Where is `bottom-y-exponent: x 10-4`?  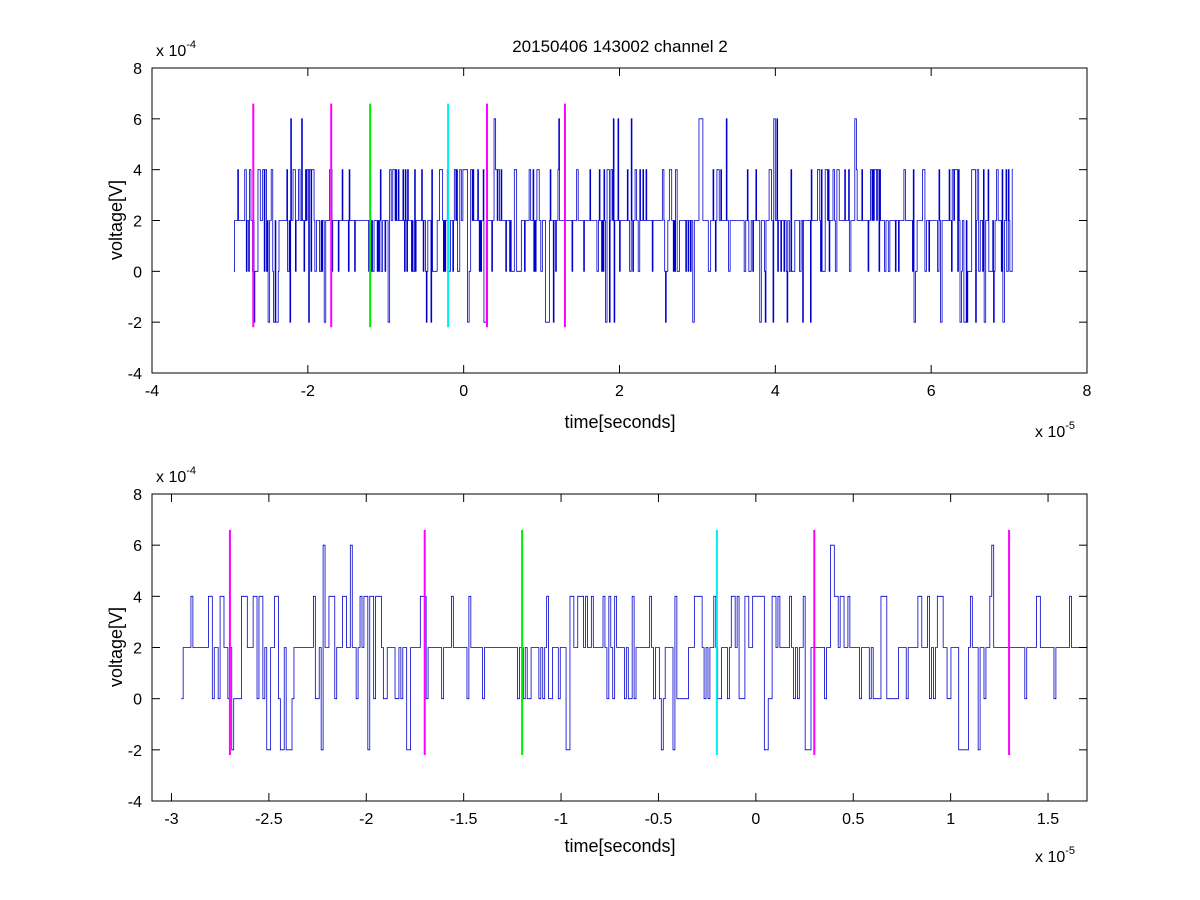 bottom-y-exponent: x 10-4 is located at coordinates (176, 475).